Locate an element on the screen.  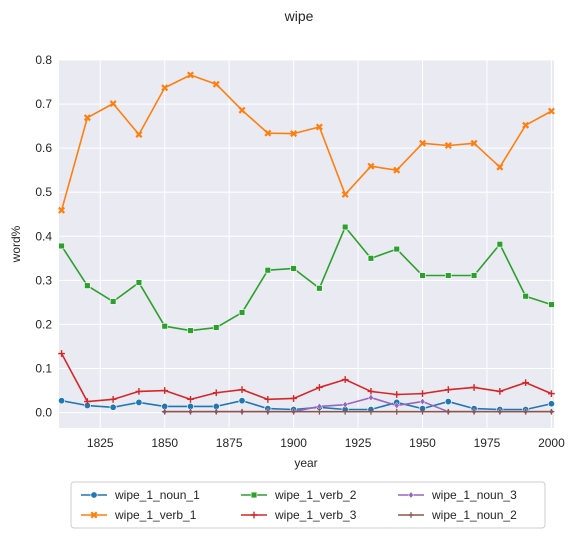
x-tick-labels: 1825 1850 1875 1900 1925 1950 1975 2000 is located at coordinates (326, 443).